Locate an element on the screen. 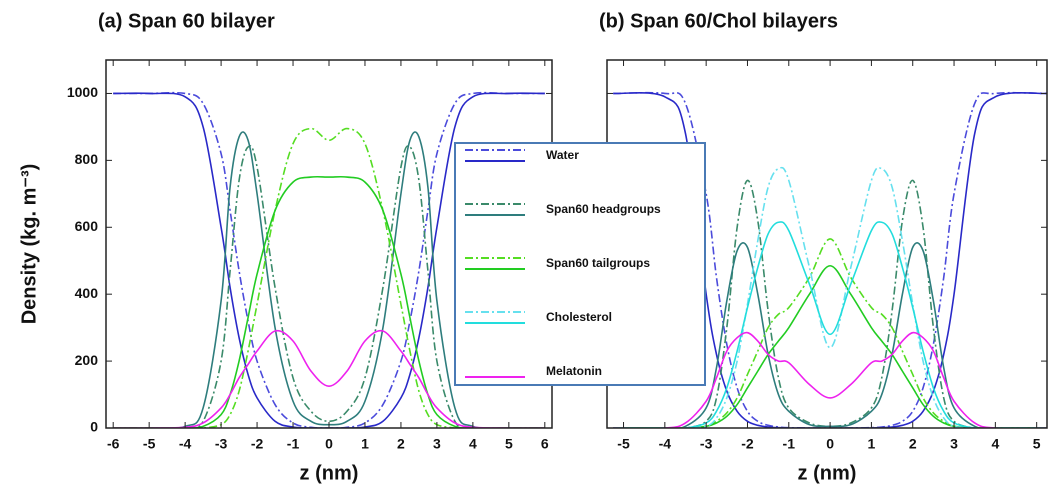  x-tick-label: -6 is located at coordinates (113, 444).